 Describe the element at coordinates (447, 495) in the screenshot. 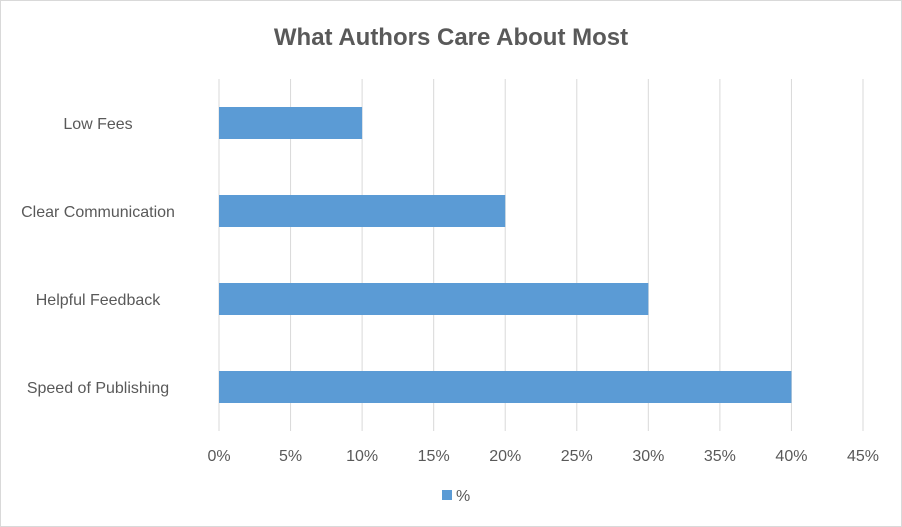

I see `legend-swatch` at that location.